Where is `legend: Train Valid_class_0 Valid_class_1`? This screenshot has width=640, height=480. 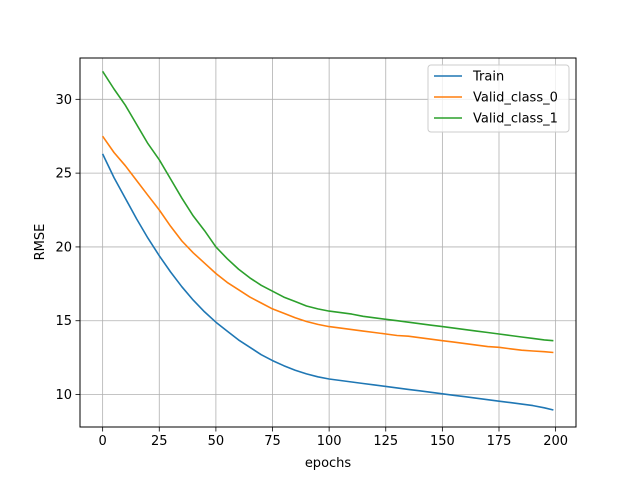 legend: Train Valid_class_0 Valid_class_1 is located at coordinates (498, 98).